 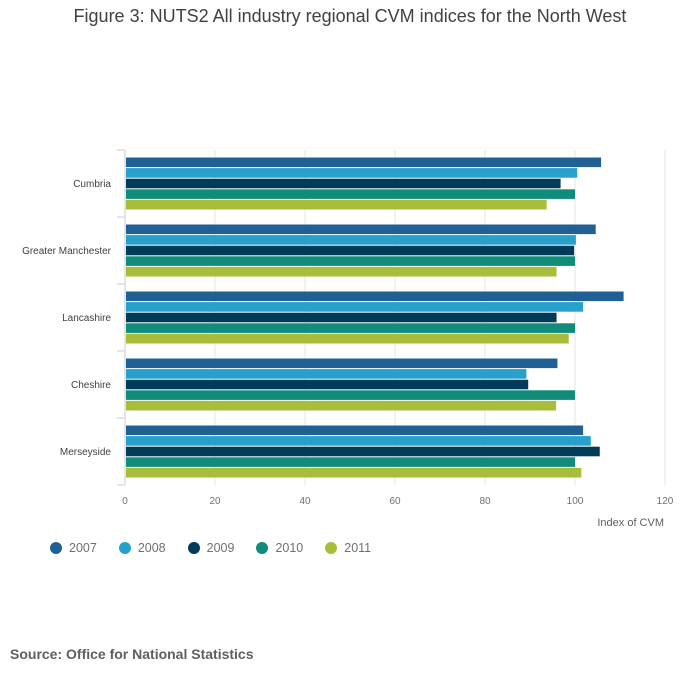 What do you see at coordinates (358, 548) in the screenshot?
I see `legend-label: 2011` at bounding box center [358, 548].